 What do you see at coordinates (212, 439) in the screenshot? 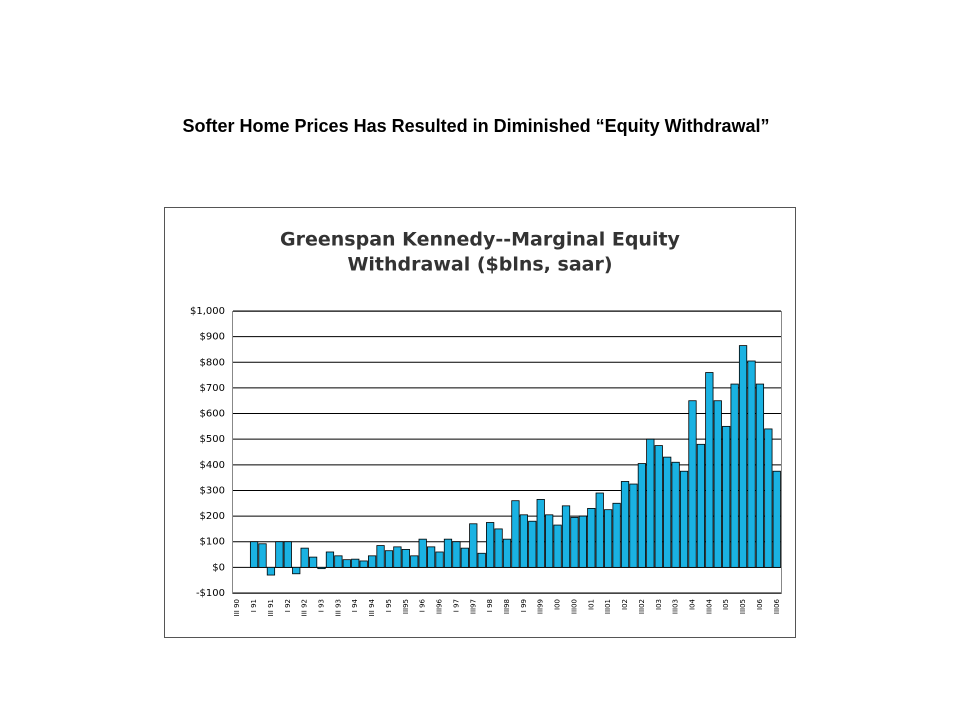
I see `y-tick-label: $500` at bounding box center [212, 439].